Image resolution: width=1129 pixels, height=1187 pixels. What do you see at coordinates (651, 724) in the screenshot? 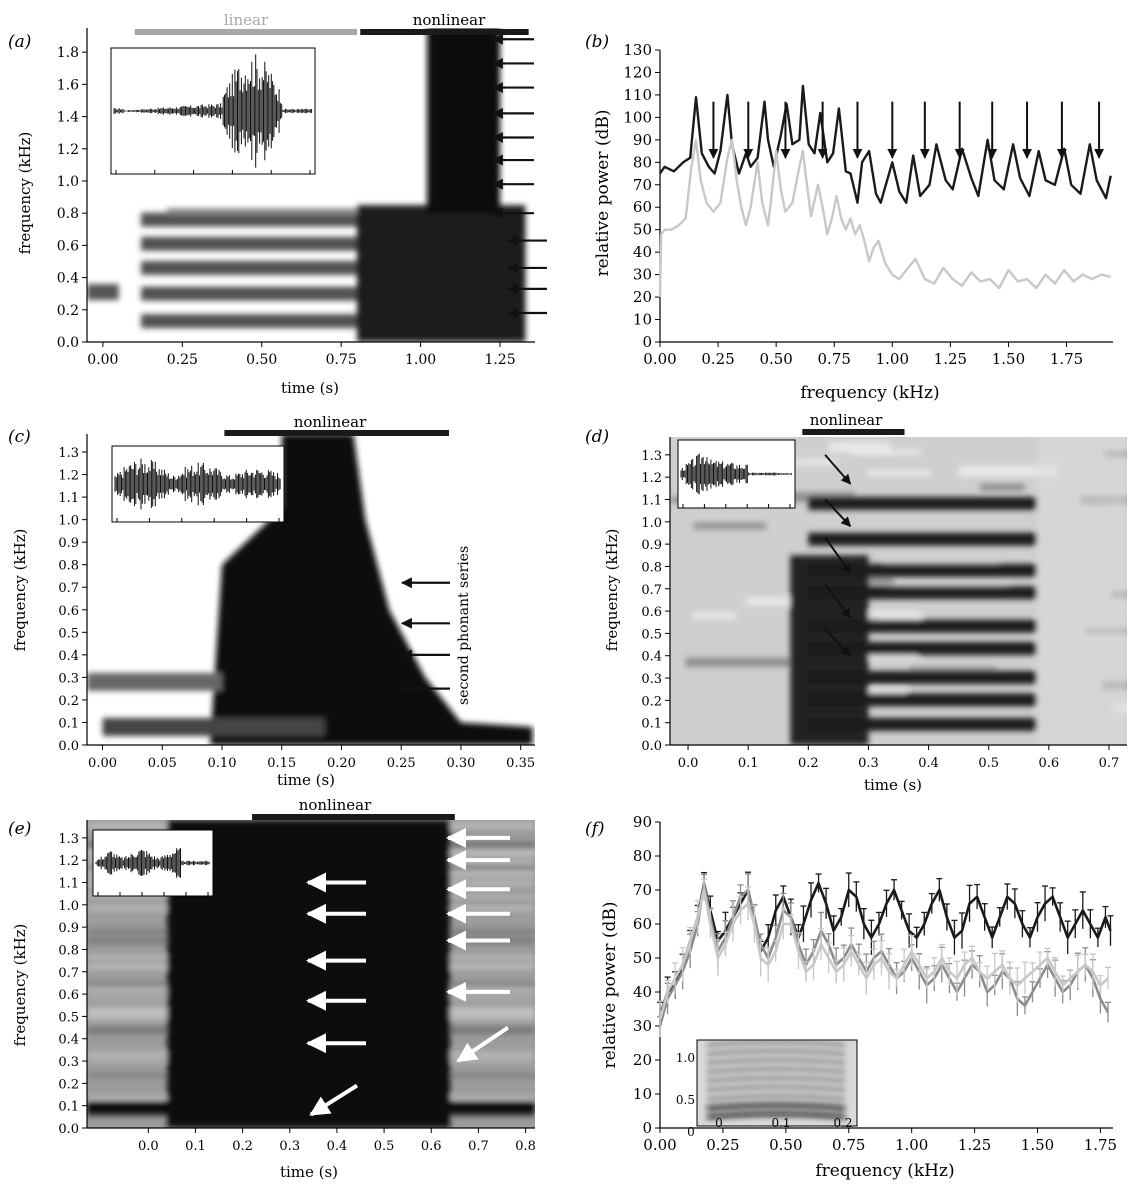
I see `ytick-label-d-1: 0.1` at bounding box center [651, 724].